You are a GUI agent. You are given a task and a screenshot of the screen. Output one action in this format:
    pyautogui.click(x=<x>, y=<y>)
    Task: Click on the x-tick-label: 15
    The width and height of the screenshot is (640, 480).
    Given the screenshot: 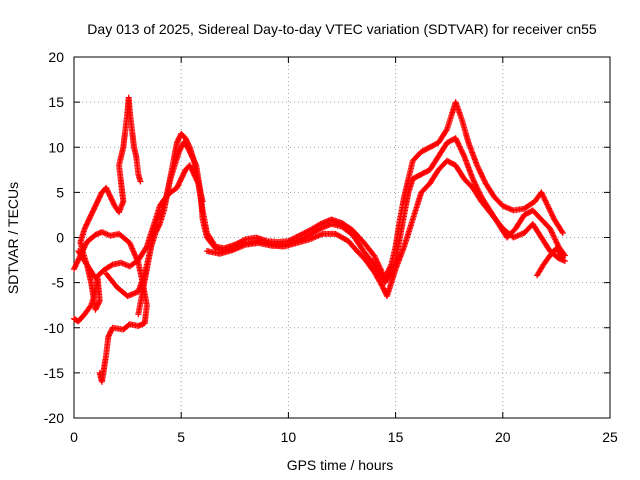 What is the action you would take?
    pyautogui.click(x=396, y=437)
    